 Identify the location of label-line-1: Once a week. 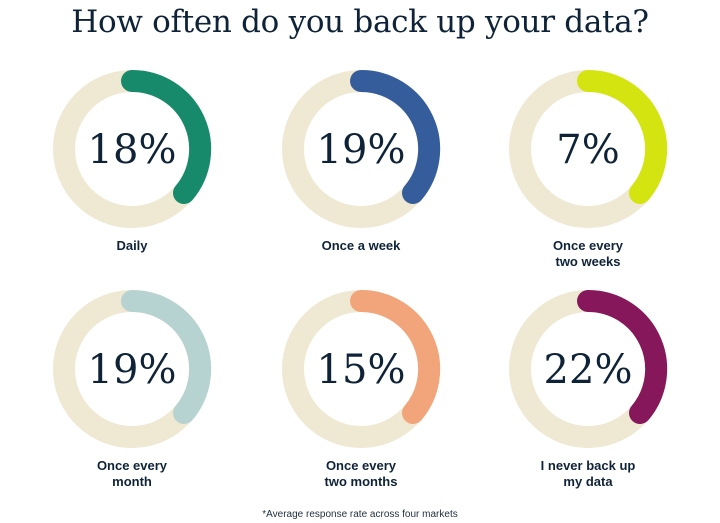
(361, 245).